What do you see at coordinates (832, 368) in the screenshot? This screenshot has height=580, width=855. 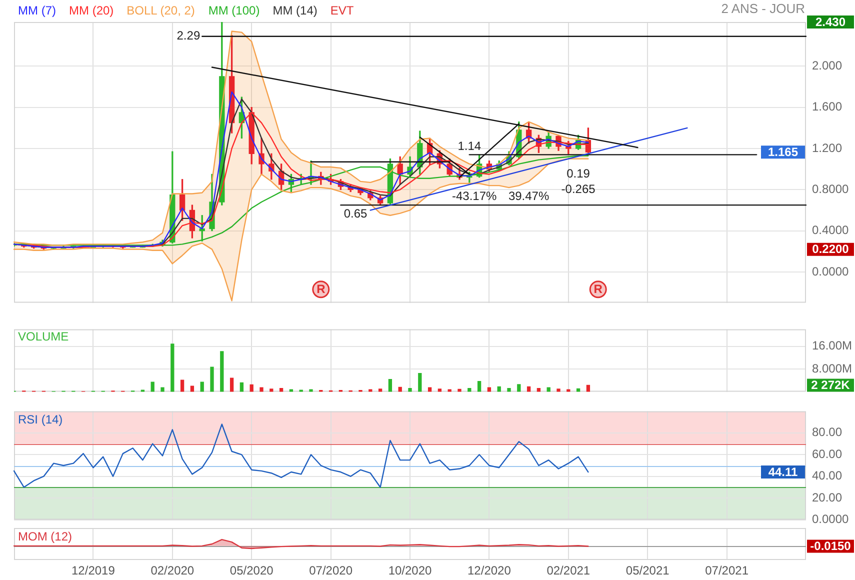 I see `y-tick-label: 8.000M` at bounding box center [832, 368].